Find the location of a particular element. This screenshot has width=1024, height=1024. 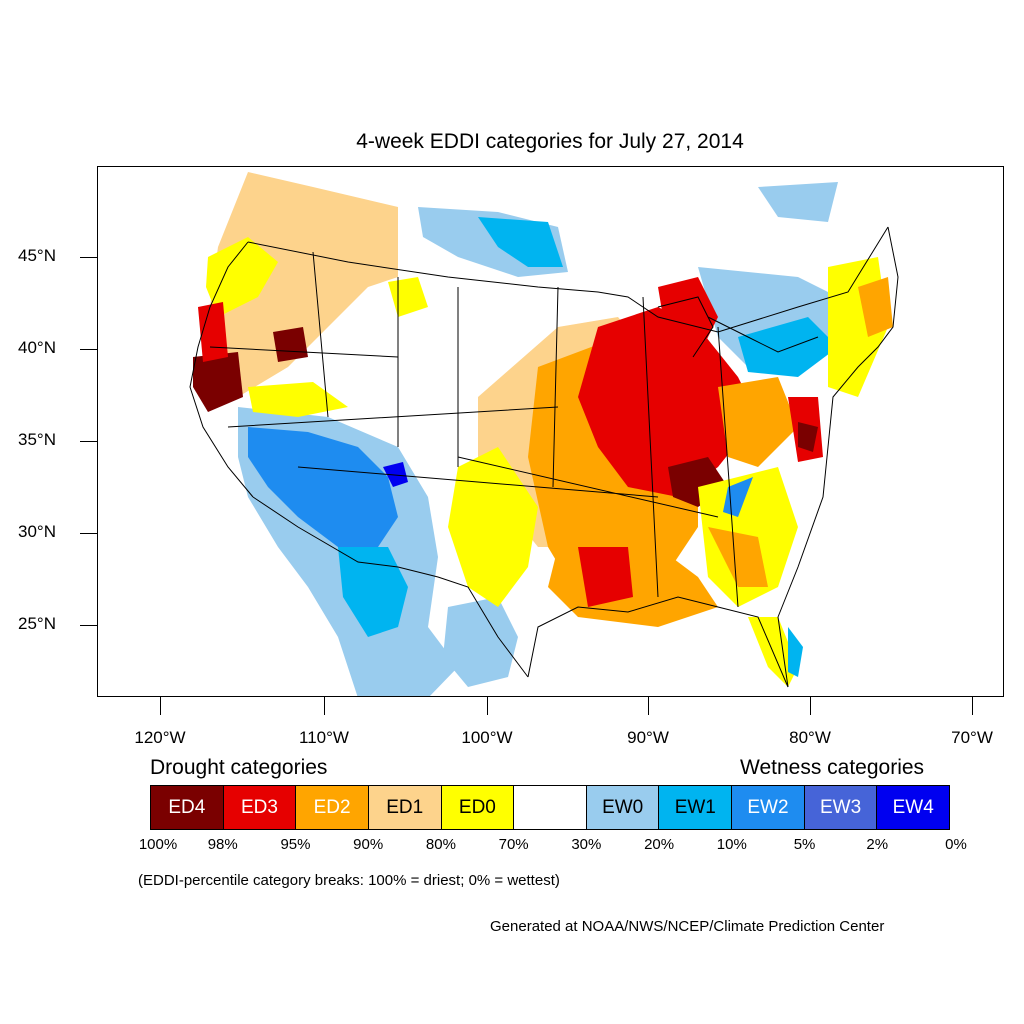

west-coastline is located at coordinates (221, 369).